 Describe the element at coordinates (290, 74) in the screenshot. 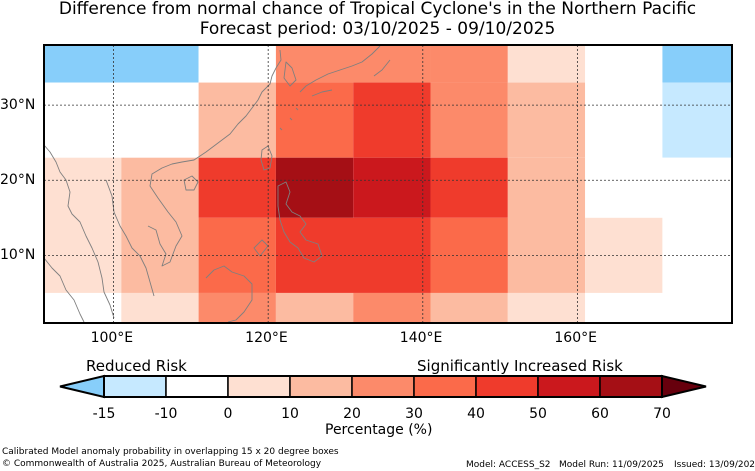

I see `coastline-korea` at that location.